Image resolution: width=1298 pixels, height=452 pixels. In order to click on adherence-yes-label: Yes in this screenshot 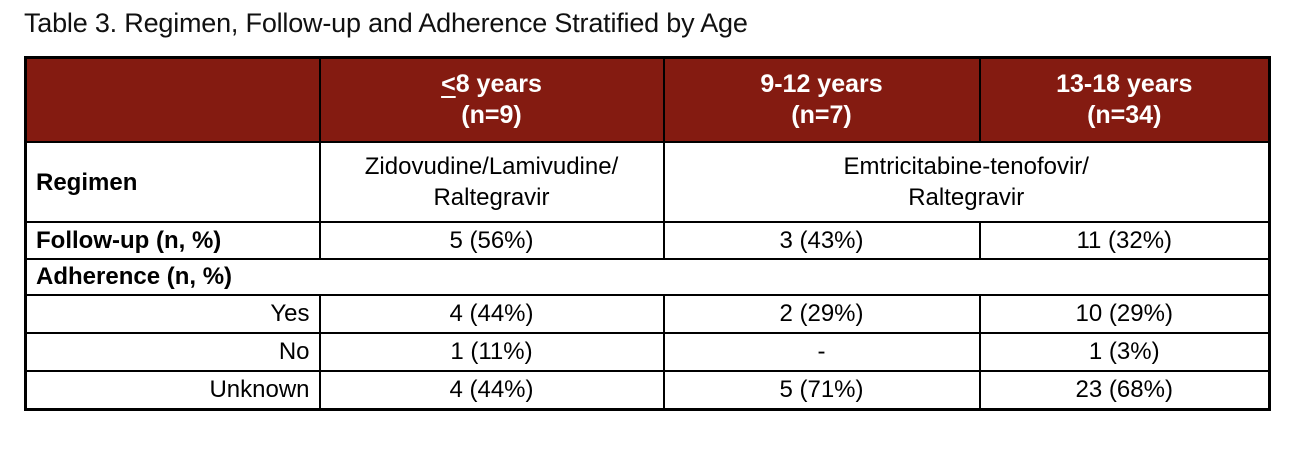, I will do `click(172, 314)`.